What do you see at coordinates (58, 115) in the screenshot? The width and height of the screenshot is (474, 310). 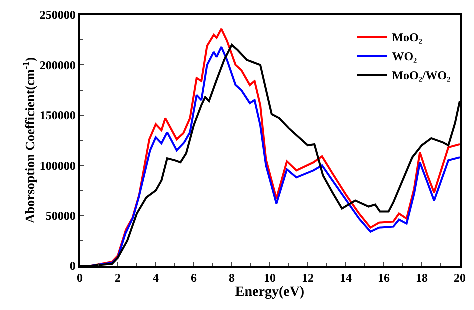 I see `y-tick-label: 150000` at bounding box center [58, 115].